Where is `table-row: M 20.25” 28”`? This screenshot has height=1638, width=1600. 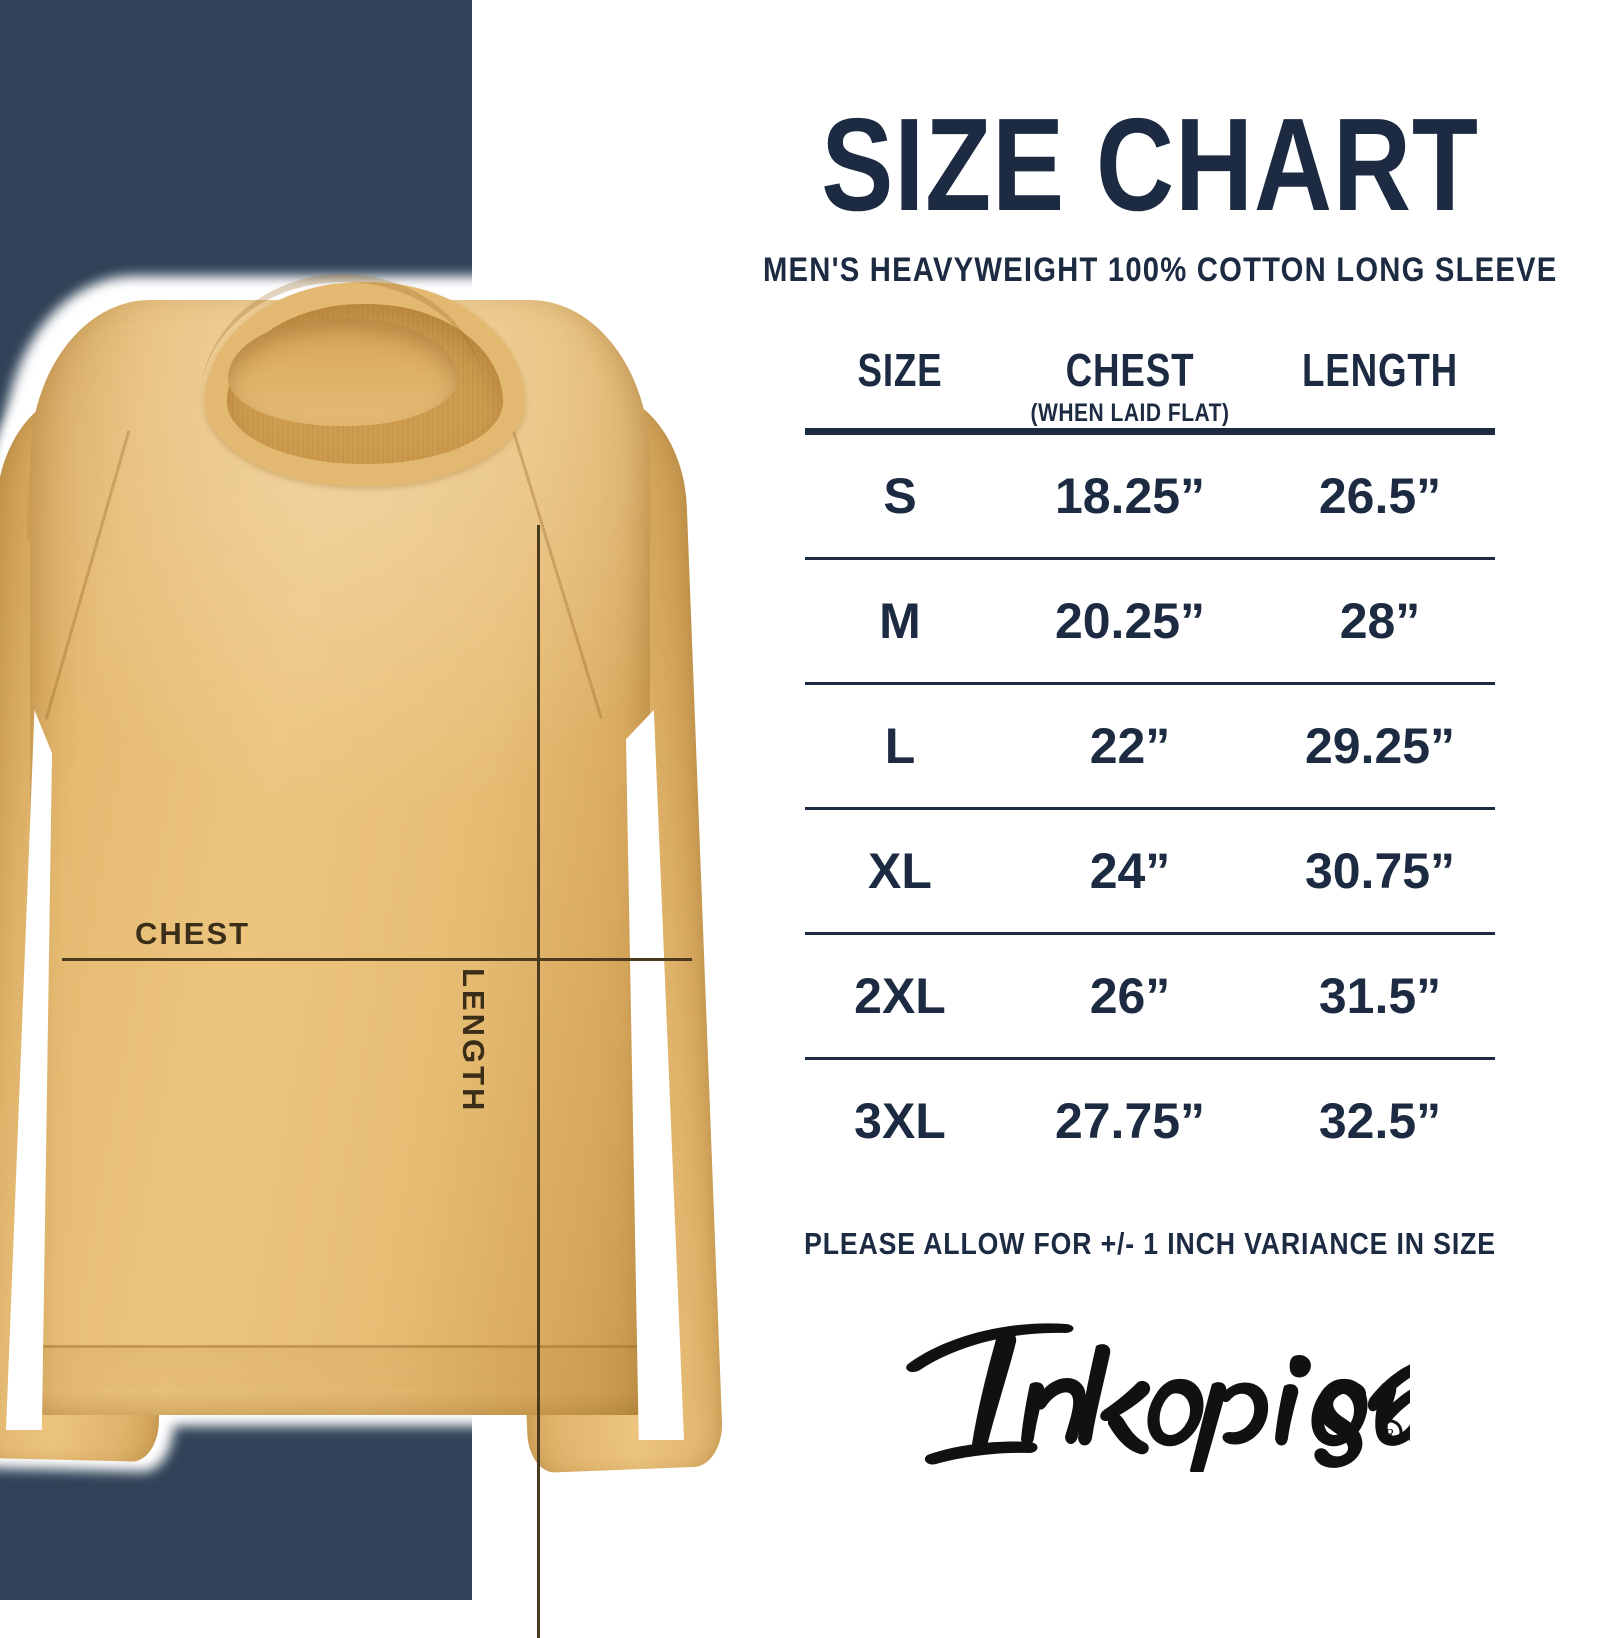 table-row: M 20.25” 28” is located at coordinates (1150, 621).